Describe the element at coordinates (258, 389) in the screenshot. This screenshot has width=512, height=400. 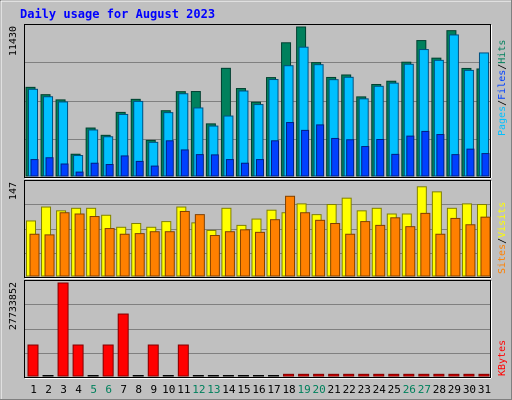
I see `day-label: 16` at that location.